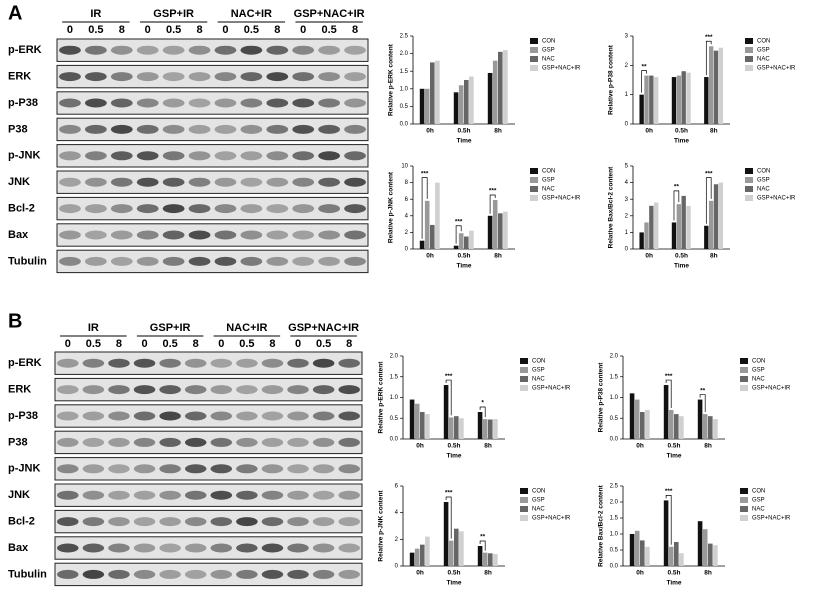  I want to click on legend-label: CON, so click(758, 492).